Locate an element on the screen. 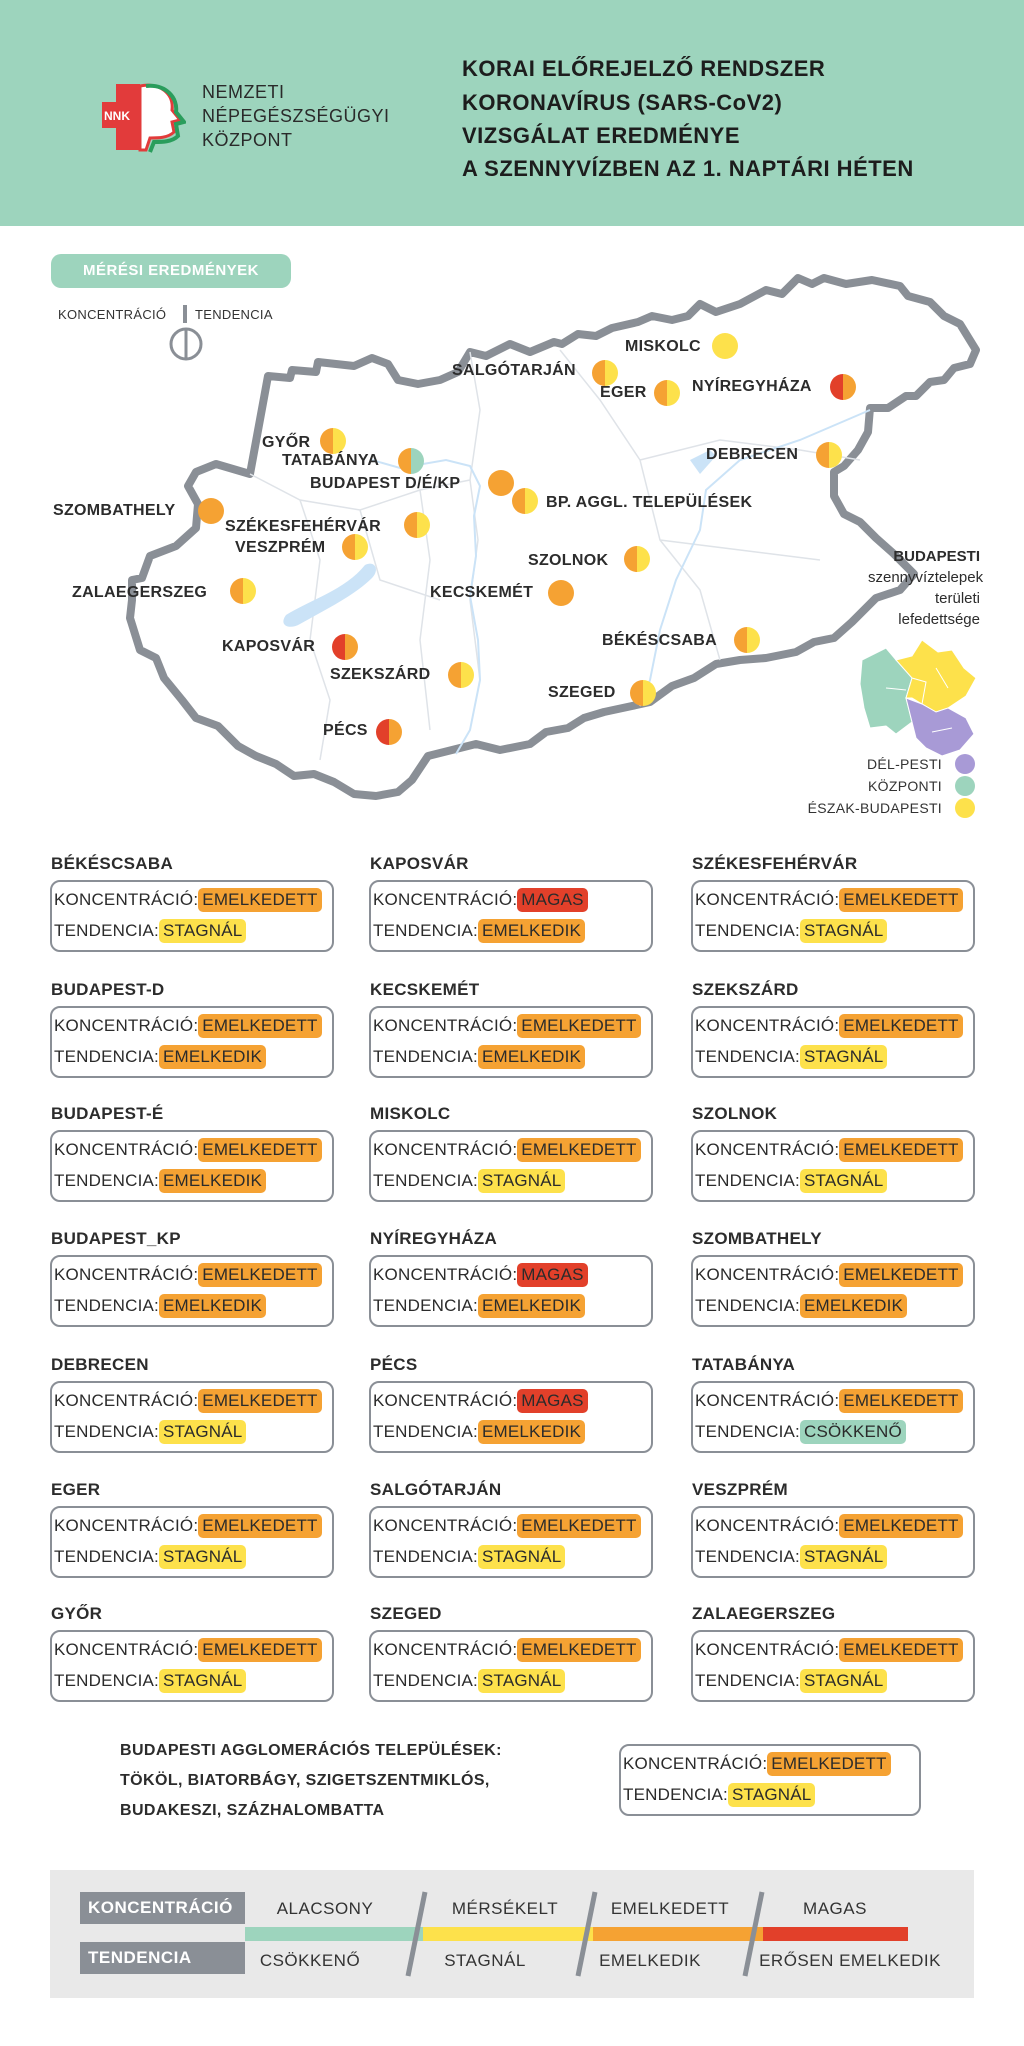  logo-text-line-1: NEMZETI is located at coordinates (243, 92).